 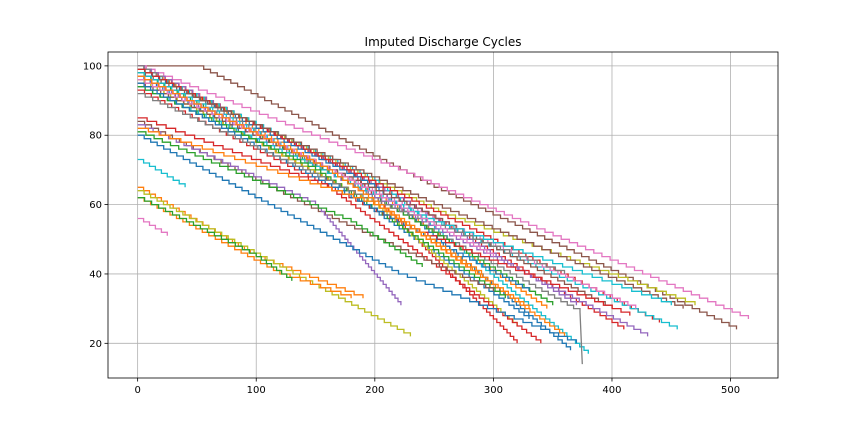 I want to click on x-tick-label: 0, so click(x=137, y=390).